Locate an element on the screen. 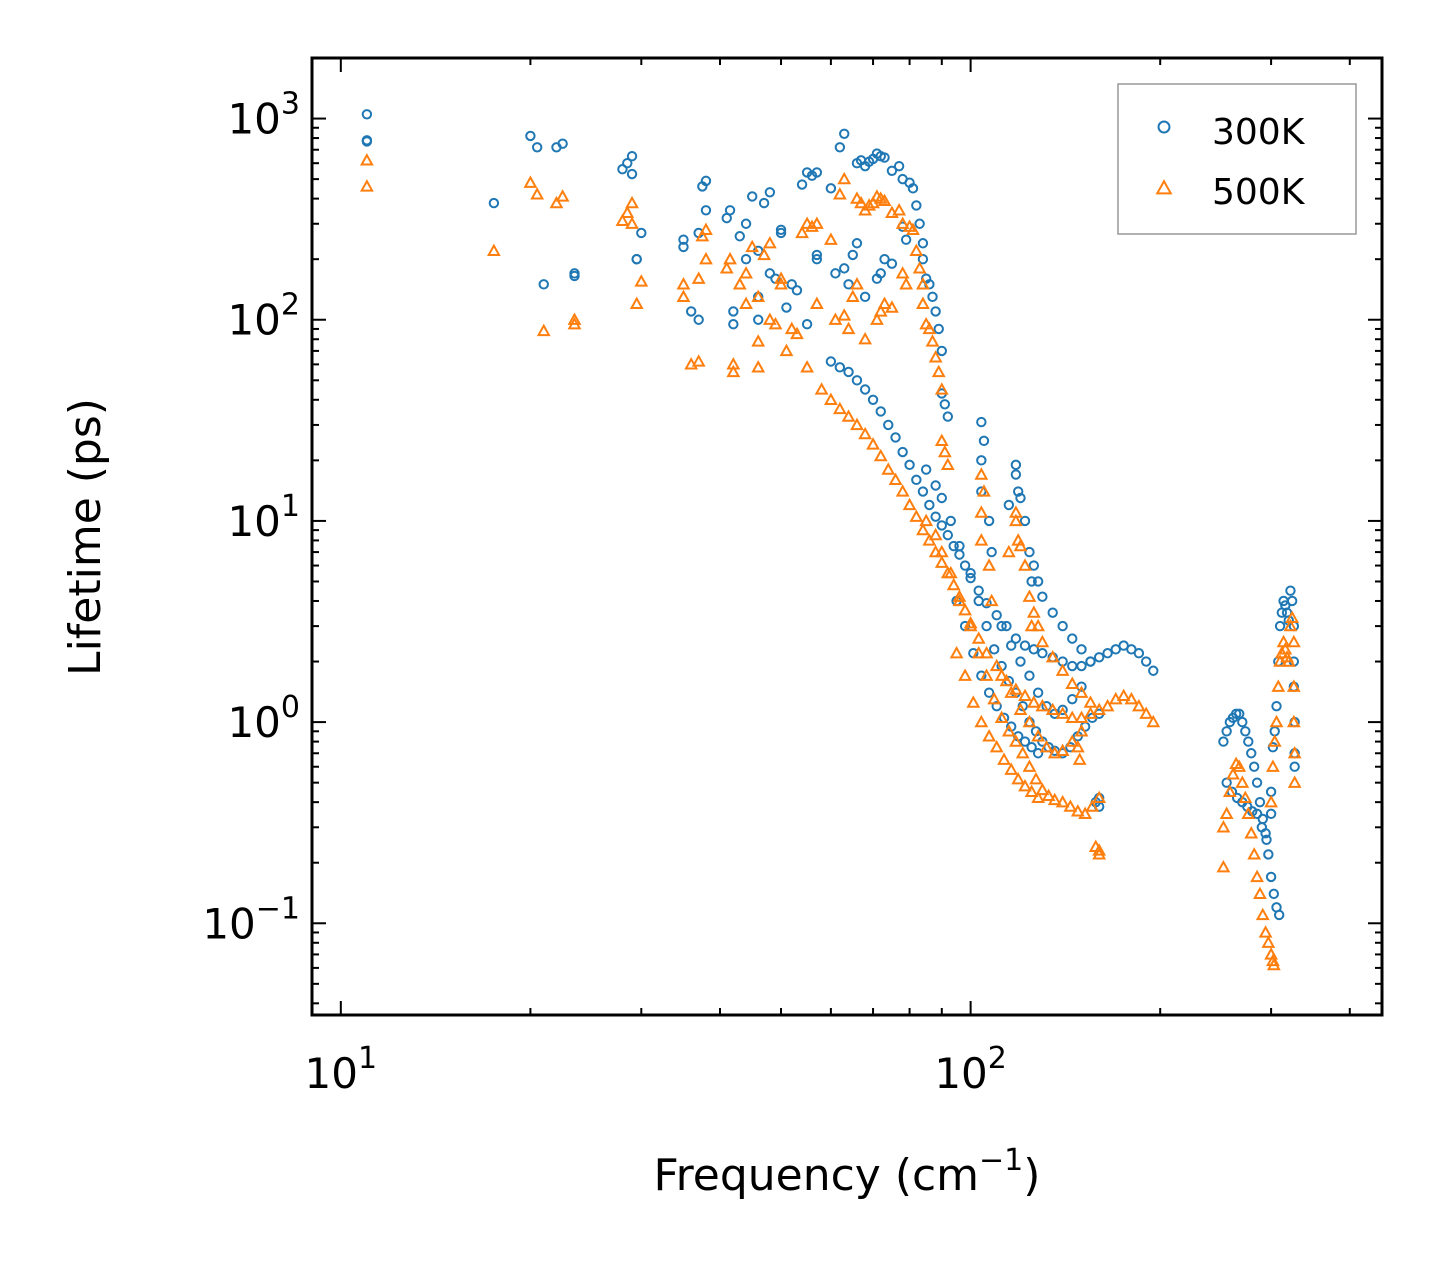 The image size is (1442, 1265). y-tick-label: 10⁰ is located at coordinates (263, 718).